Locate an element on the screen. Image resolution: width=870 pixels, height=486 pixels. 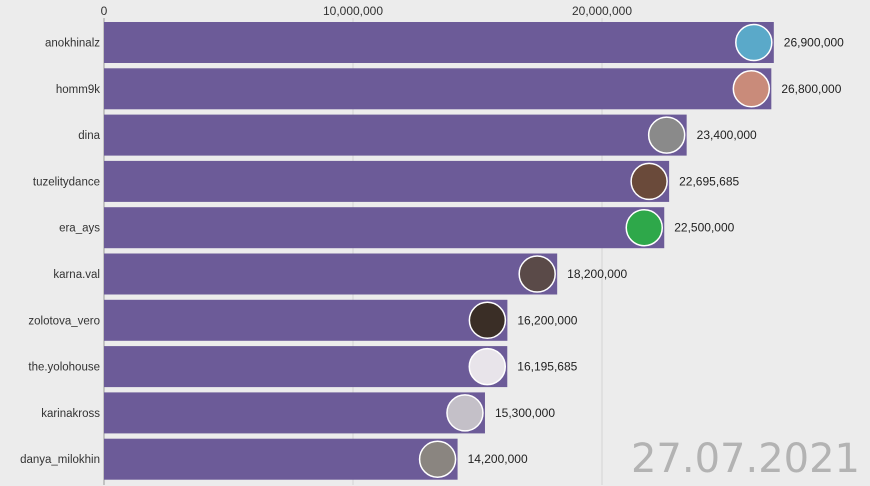
category-label: zolotova_vero is located at coordinates (64, 321).